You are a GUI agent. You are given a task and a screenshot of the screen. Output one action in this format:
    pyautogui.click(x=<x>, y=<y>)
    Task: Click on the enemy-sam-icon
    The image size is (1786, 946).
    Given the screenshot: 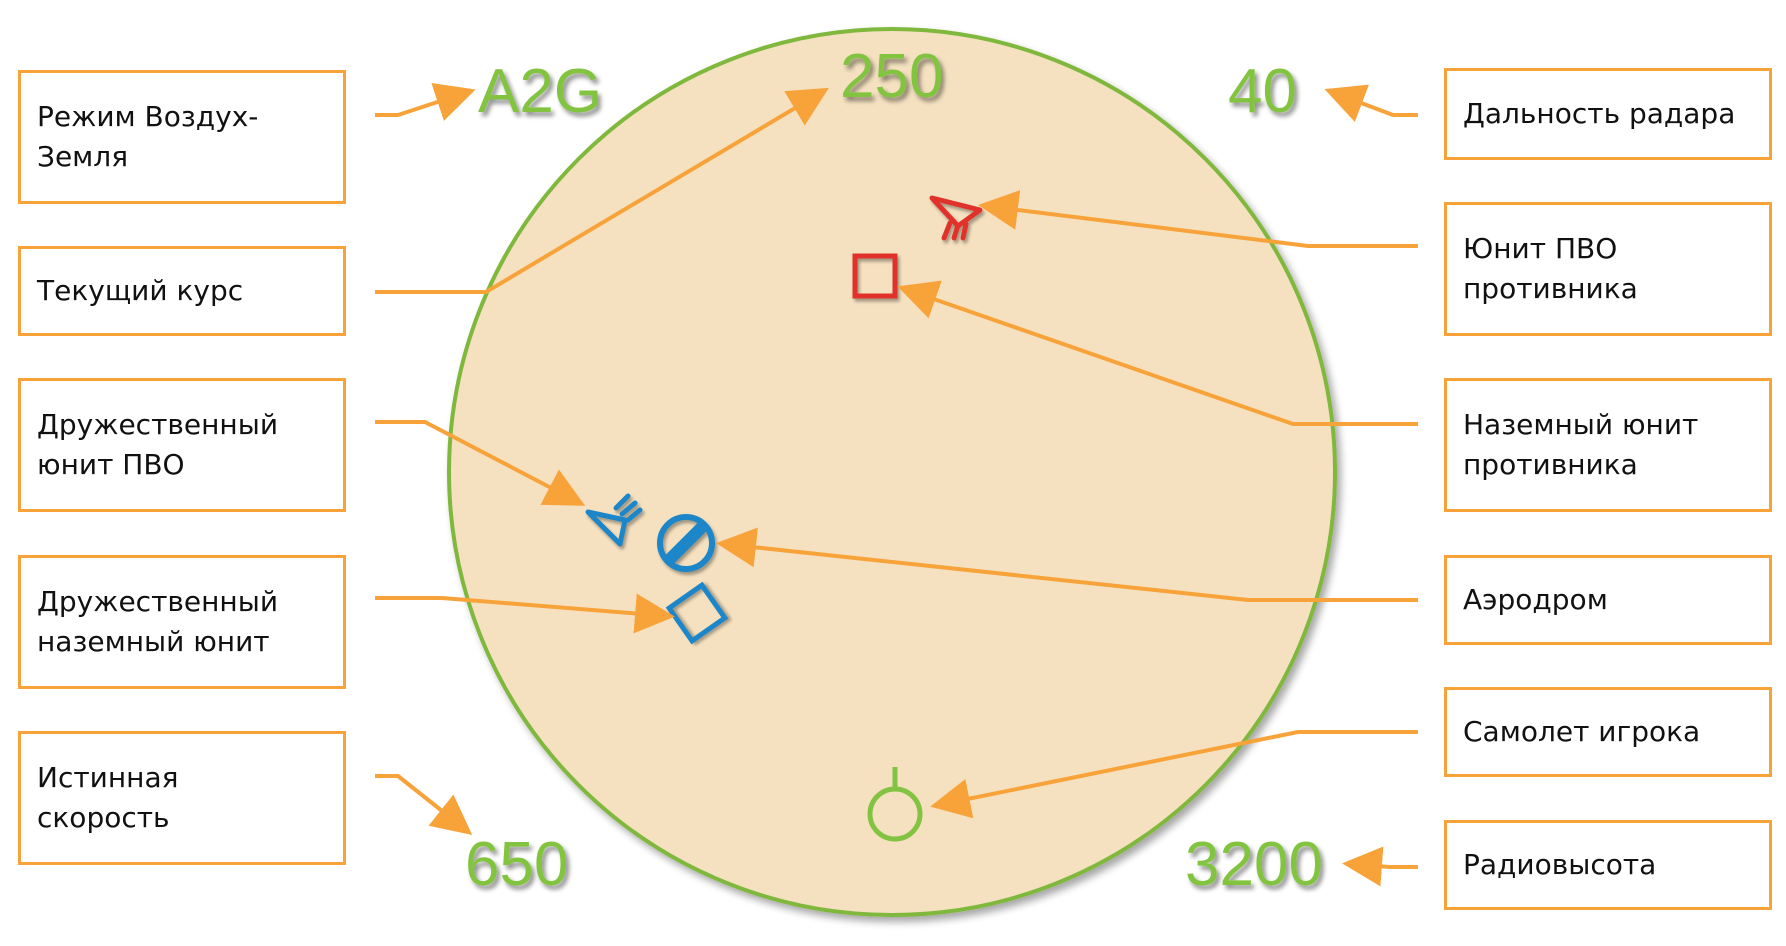 What is the action you would take?
    pyautogui.click(x=956, y=218)
    